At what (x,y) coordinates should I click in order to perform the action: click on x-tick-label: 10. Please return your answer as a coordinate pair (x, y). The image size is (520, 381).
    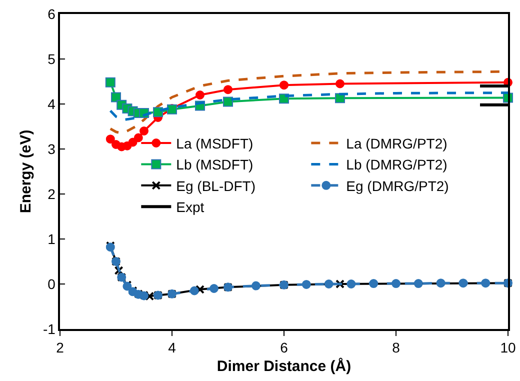
    Looking at the image, I should click on (508, 348).